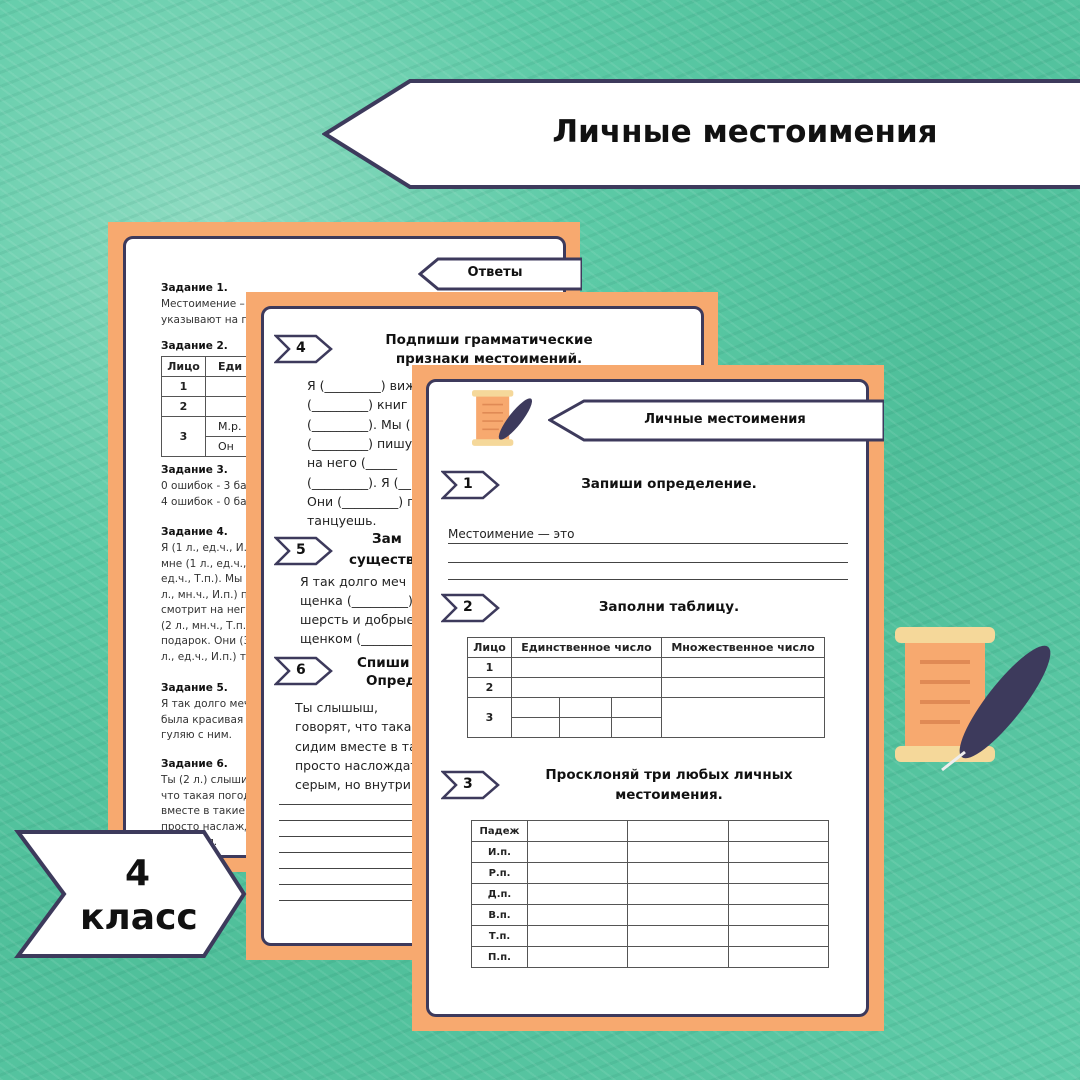 This screenshot has height=1080, width=1080. What do you see at coordinates (499, 894) in the screenshot?
I see `case-cell: Д.п.` at bounding box center [499, 894].